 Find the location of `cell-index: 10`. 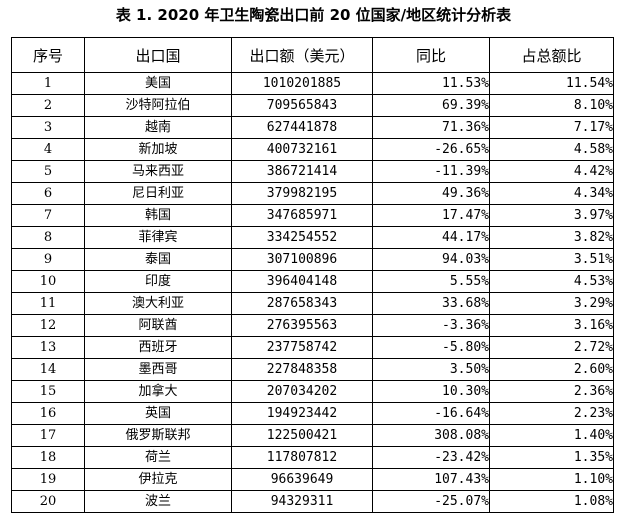

cell-index: 10 is located at coordinates (48, 281).